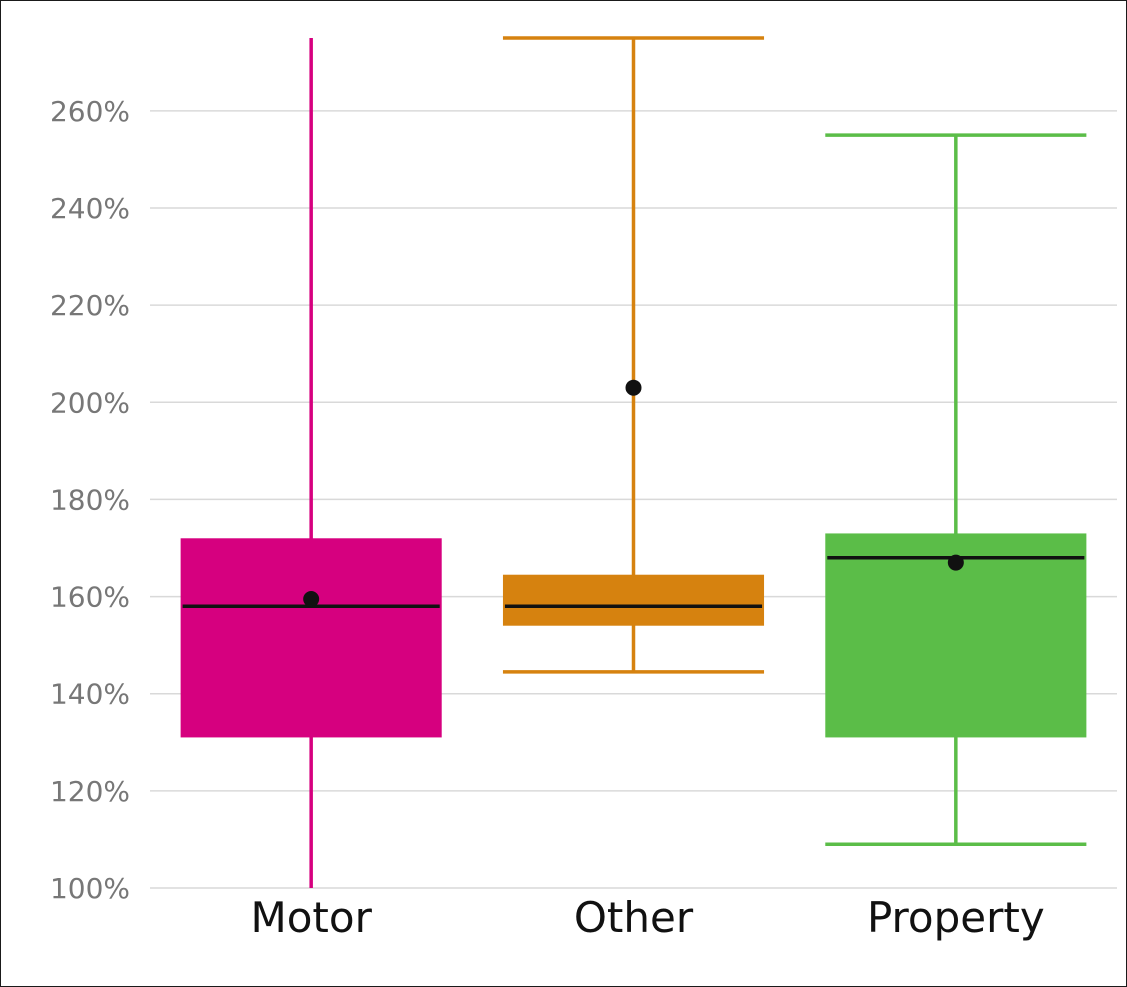  I want to click on y-tick-label: 260%, so click(90, 111).